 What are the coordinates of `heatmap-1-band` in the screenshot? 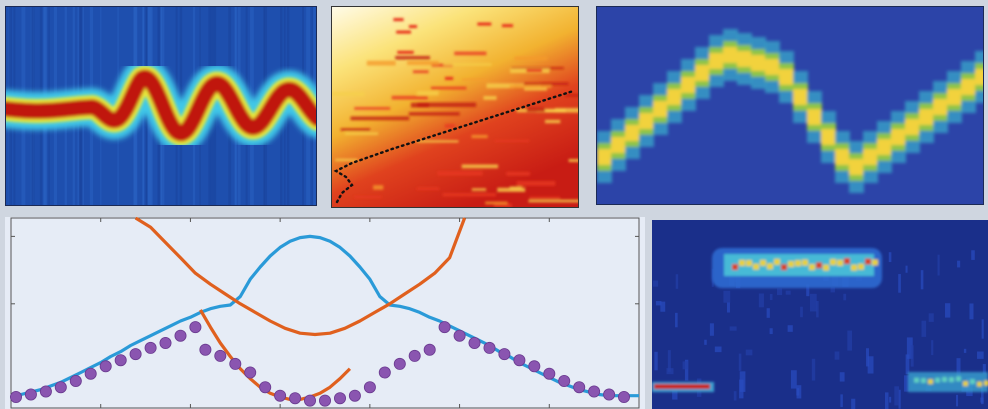 It's located at (161, 105).